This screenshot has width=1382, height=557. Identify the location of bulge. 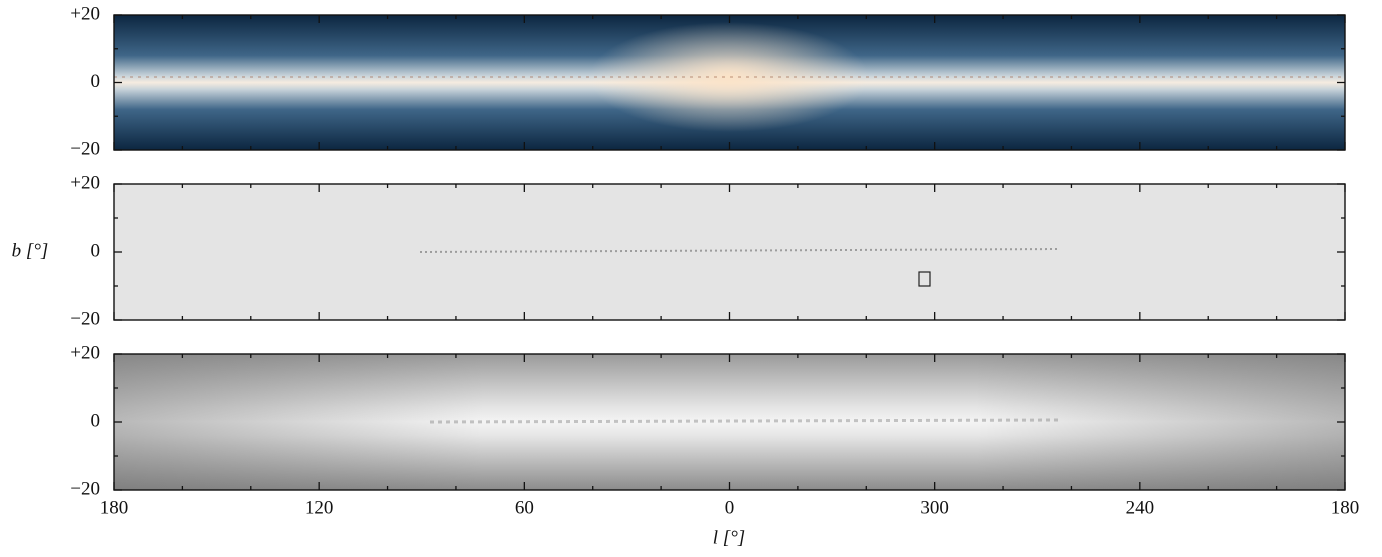
(729, 77).